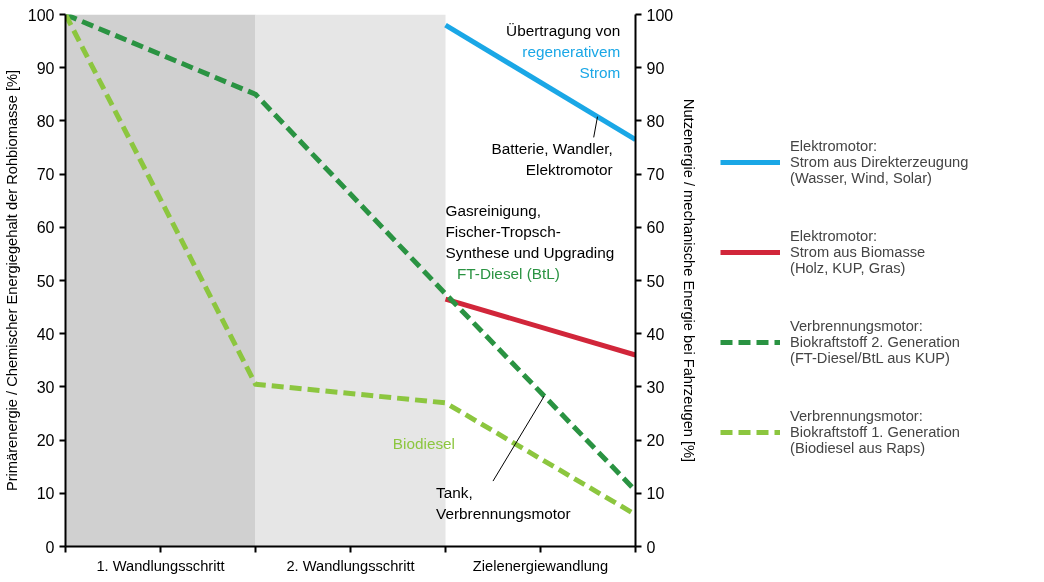  What do you see at coordinates (45, 228) in the screenshot?
I see `y-tick-label: 60` at bounding box center [45, 228].